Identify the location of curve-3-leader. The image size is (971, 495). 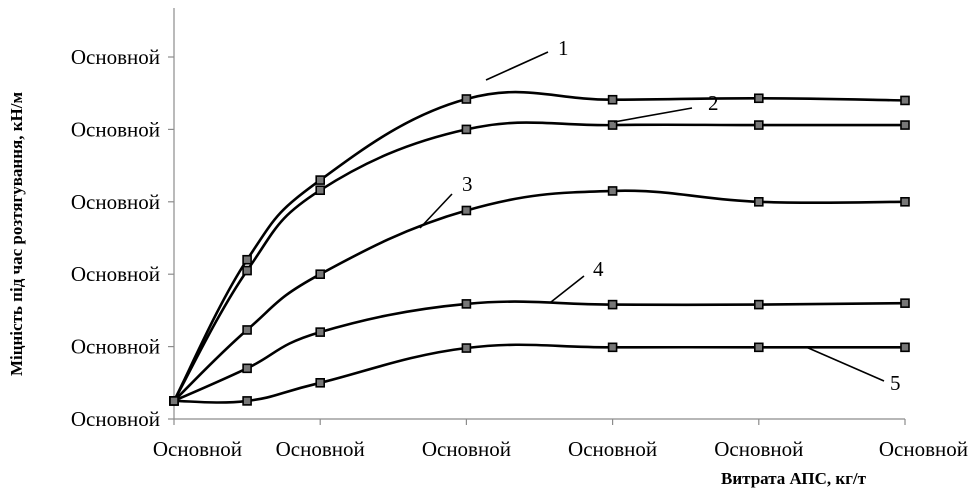
(436, 211).